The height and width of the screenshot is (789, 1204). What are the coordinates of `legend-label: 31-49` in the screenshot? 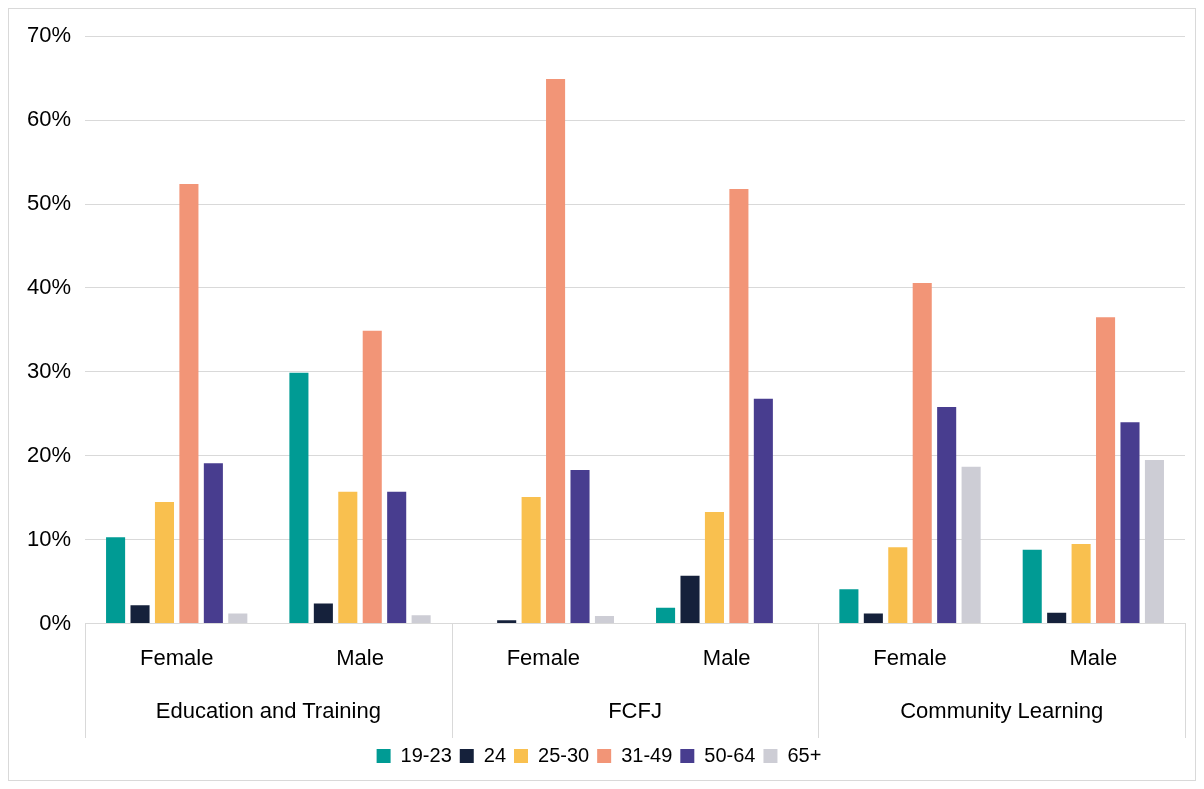 It's located at (647, 754).